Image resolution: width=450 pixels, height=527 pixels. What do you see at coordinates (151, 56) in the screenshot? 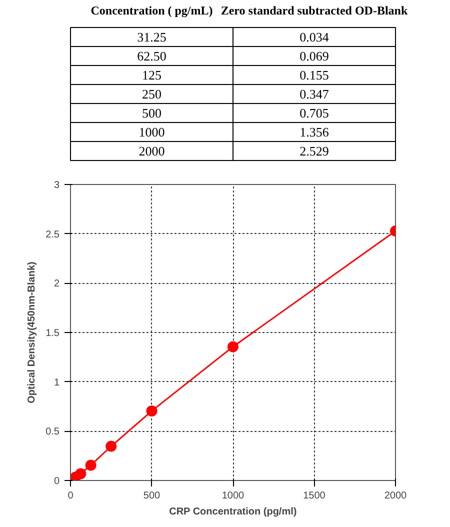
I see `data-label: 62.50` at bounding box center [151, 56].